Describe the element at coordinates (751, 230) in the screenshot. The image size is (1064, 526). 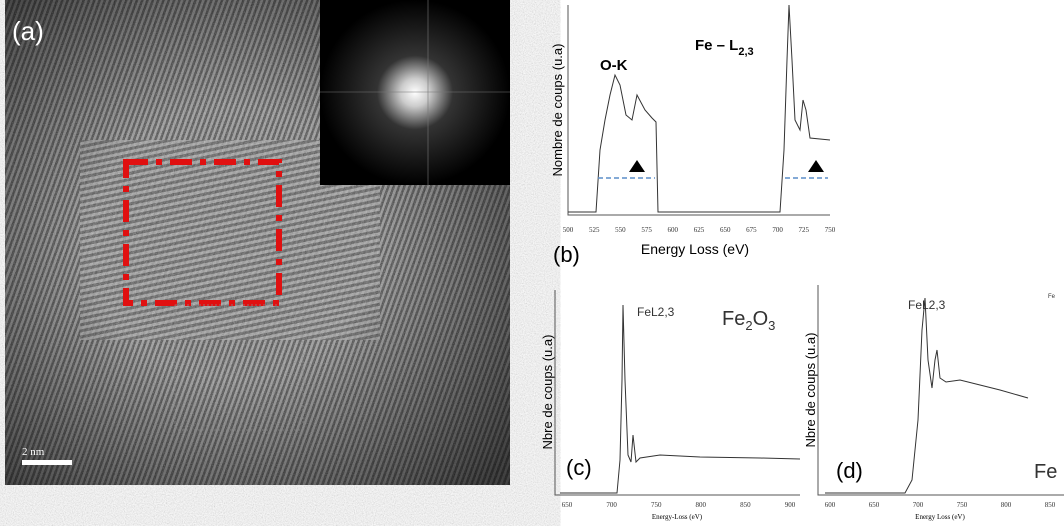
I see `x-tick-label: 675` at that location.